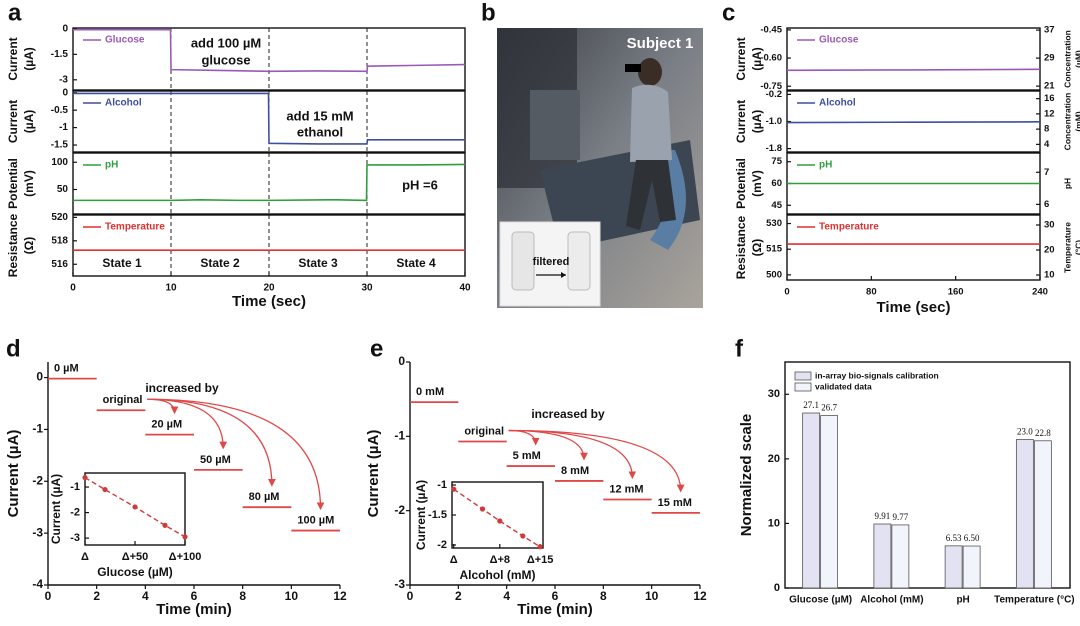  I want to click on inset-background, so click(497, 515).